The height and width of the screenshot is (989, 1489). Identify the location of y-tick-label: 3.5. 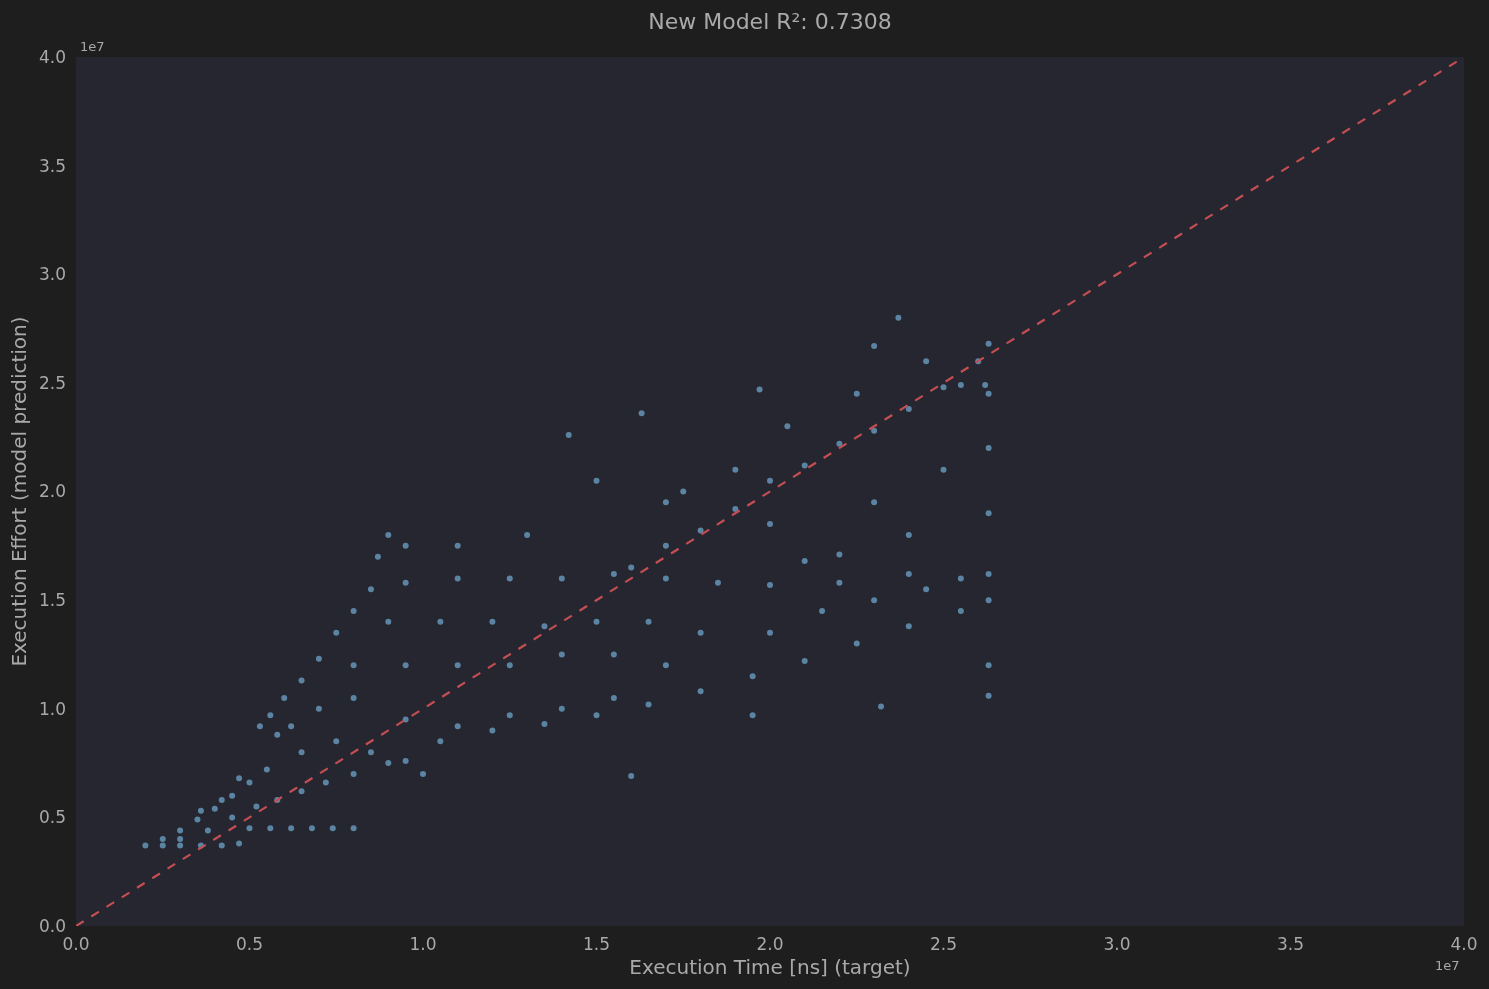
(52, 165).